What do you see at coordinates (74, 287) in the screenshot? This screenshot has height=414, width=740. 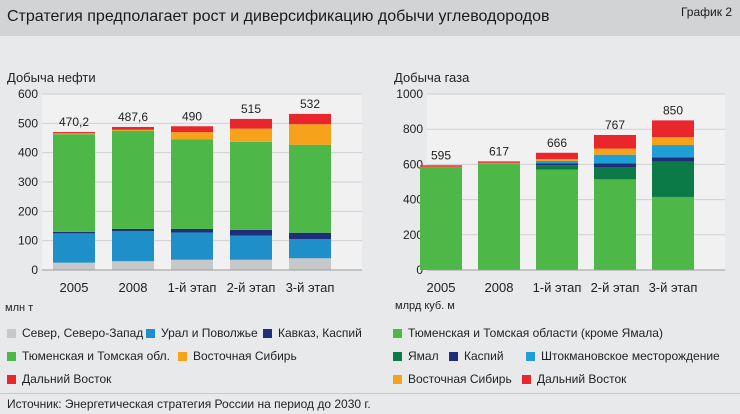 I see `x-tick-label: 2005` at bounding box center [74, 287].